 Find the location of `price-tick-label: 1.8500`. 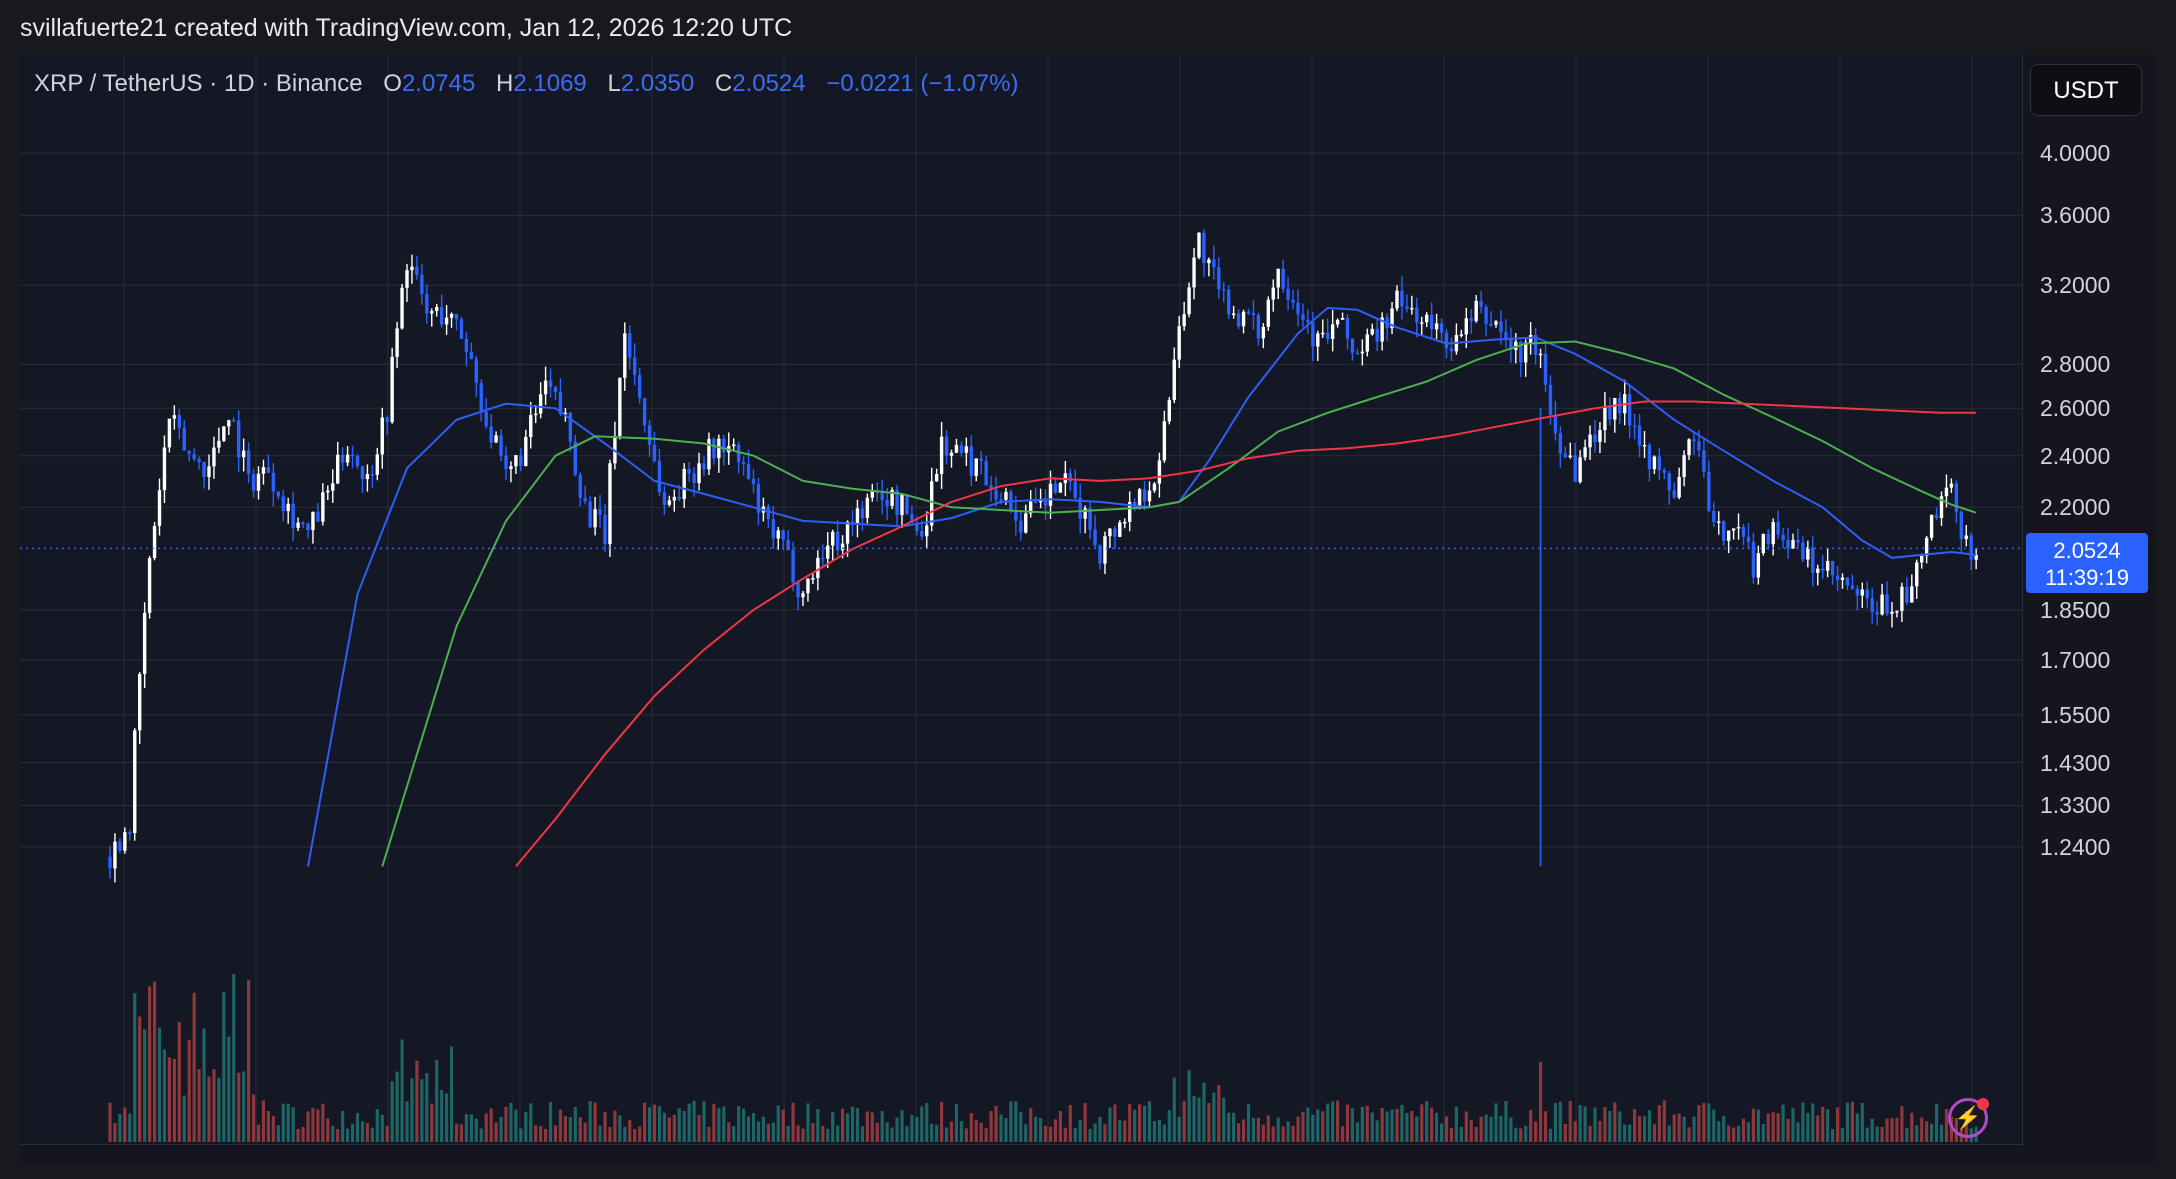

price-tick-label: 1.8500 is located at coordinates (2075, 609).